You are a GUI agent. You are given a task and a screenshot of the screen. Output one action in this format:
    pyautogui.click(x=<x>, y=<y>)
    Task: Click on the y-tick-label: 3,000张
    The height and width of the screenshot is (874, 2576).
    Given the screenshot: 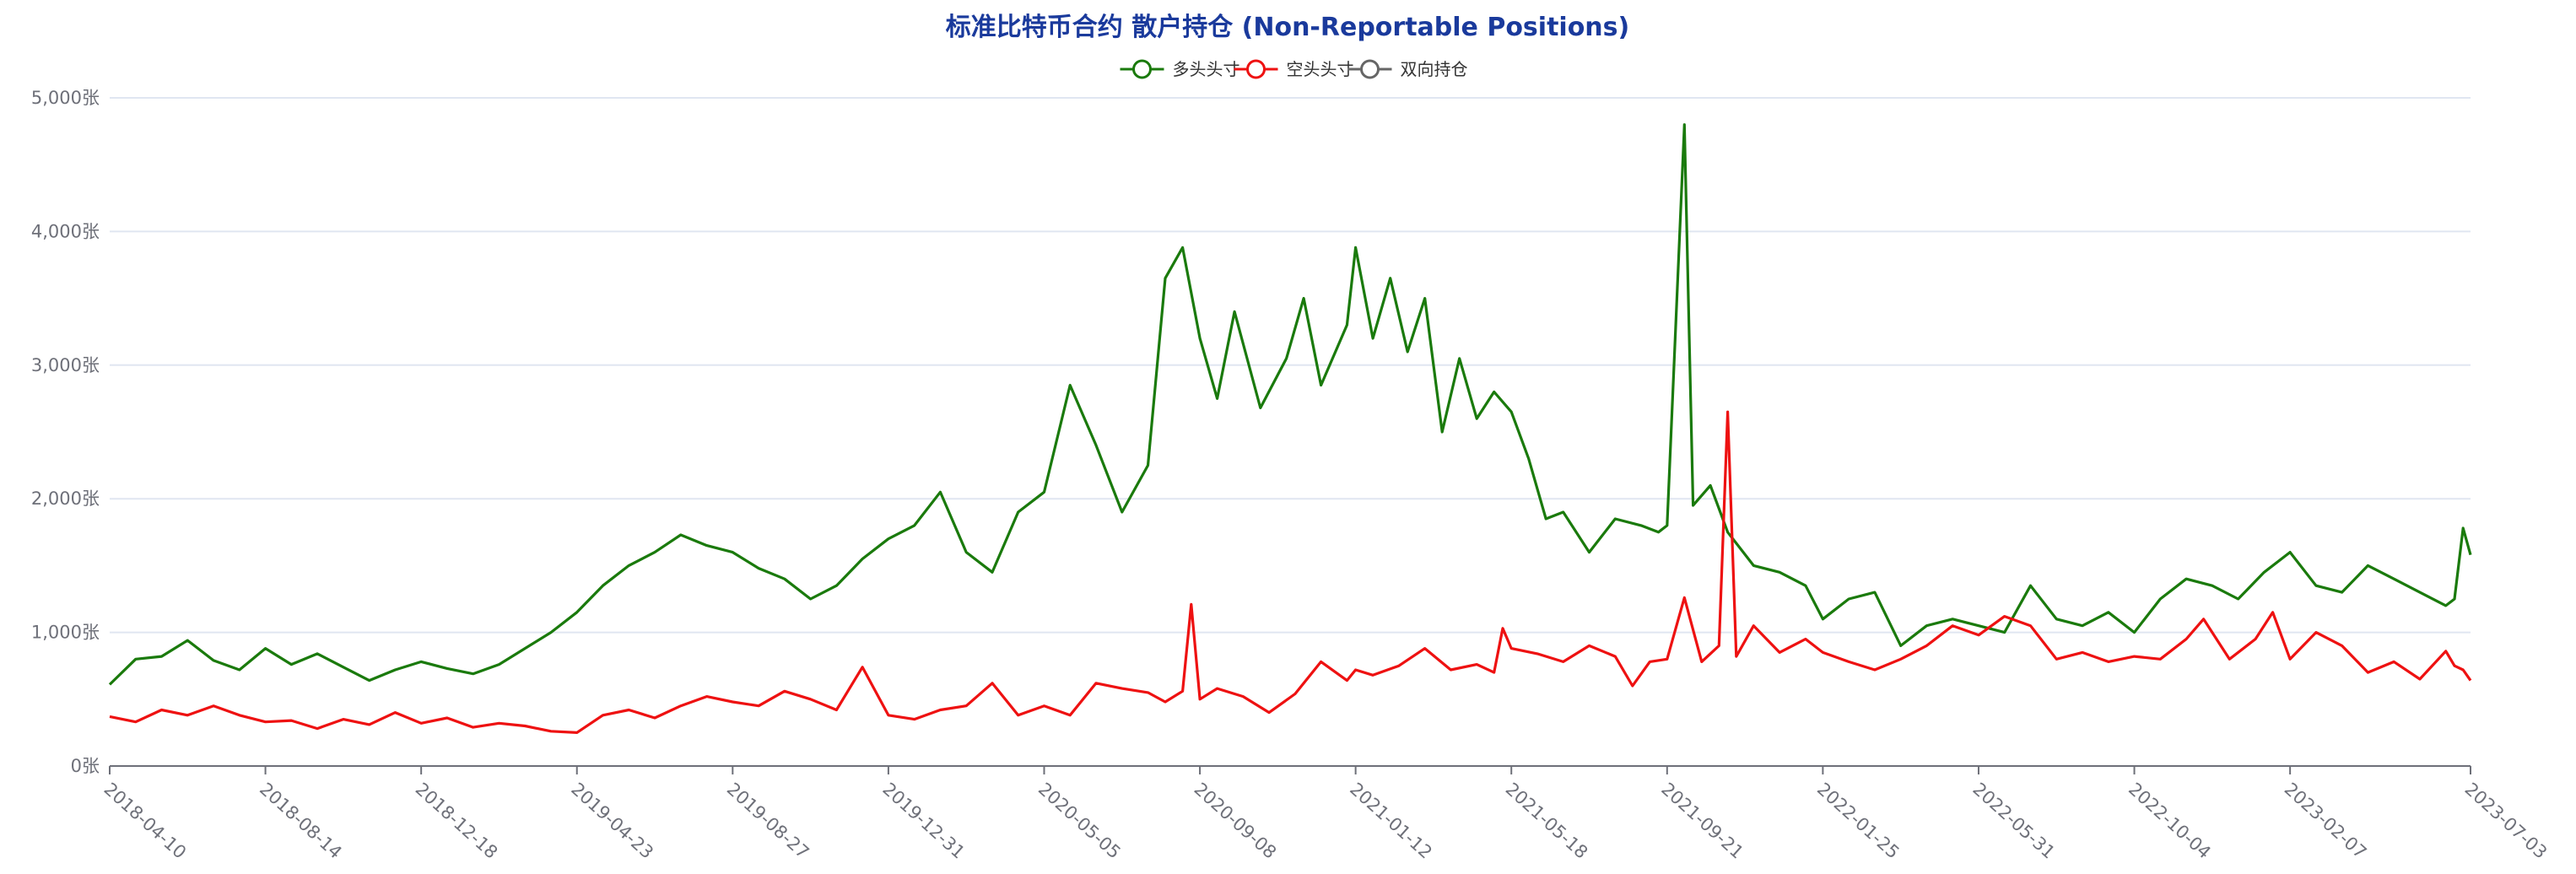 What is the action you would take?
    pyautogui.click(x=65, y=365)
    